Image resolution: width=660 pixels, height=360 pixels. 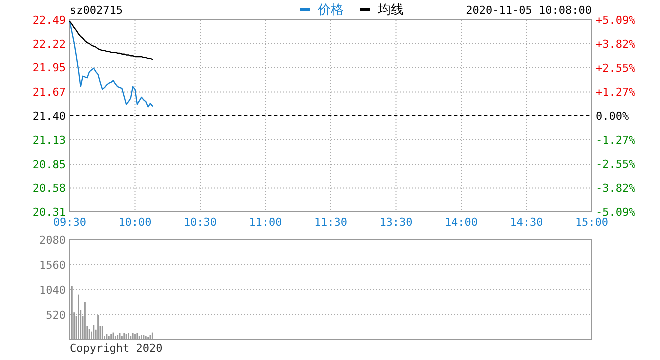 I want to click on chart-title: sz002715, so click(x=96, y=10).